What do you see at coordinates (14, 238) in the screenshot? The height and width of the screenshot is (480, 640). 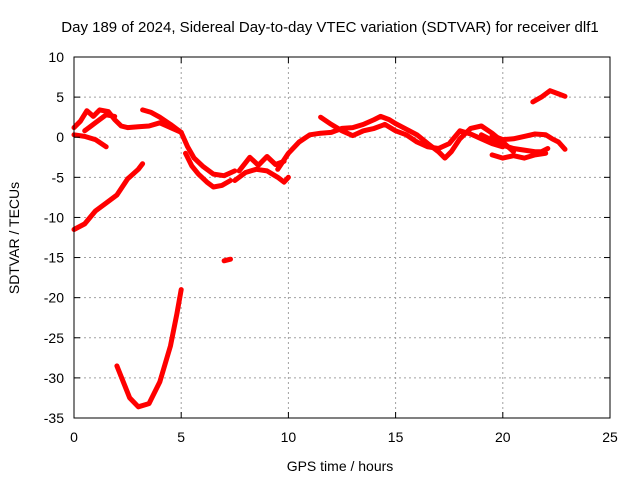 I see `y-axis-label: SDTVAR / TECUs` at bounding box center [14, 238].